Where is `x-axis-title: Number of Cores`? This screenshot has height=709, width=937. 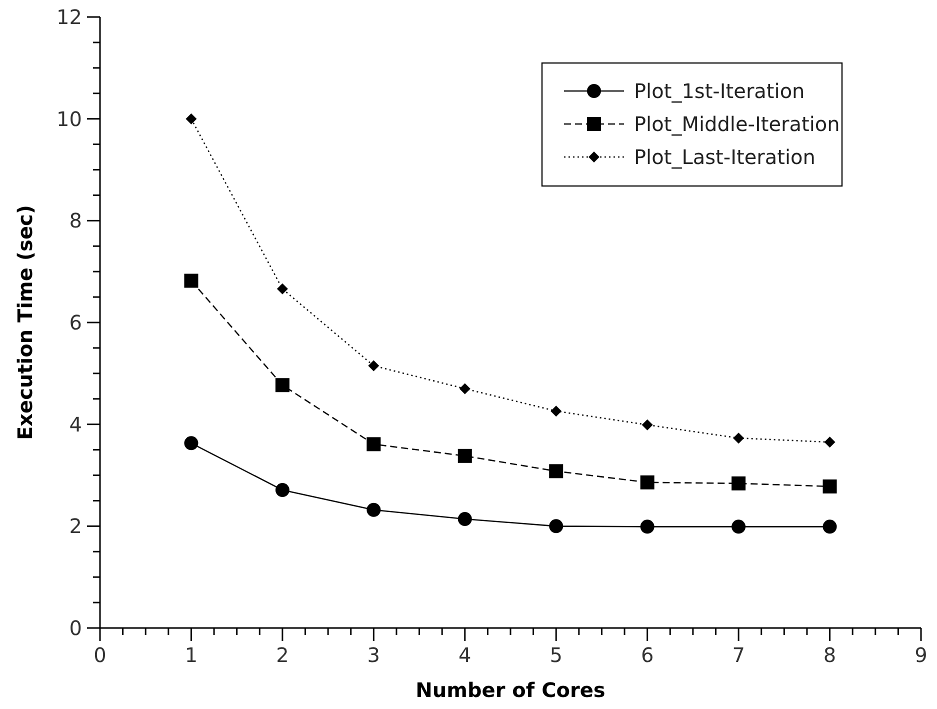
x-axis-title: Number of Cores is located at coordinates (511, 690).